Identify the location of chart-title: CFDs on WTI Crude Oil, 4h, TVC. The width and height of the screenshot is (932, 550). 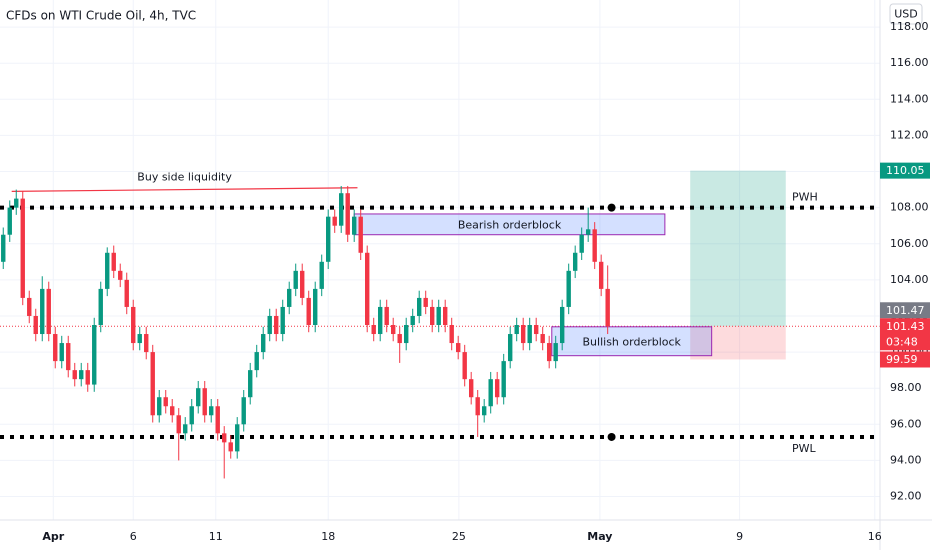
(101, 16).